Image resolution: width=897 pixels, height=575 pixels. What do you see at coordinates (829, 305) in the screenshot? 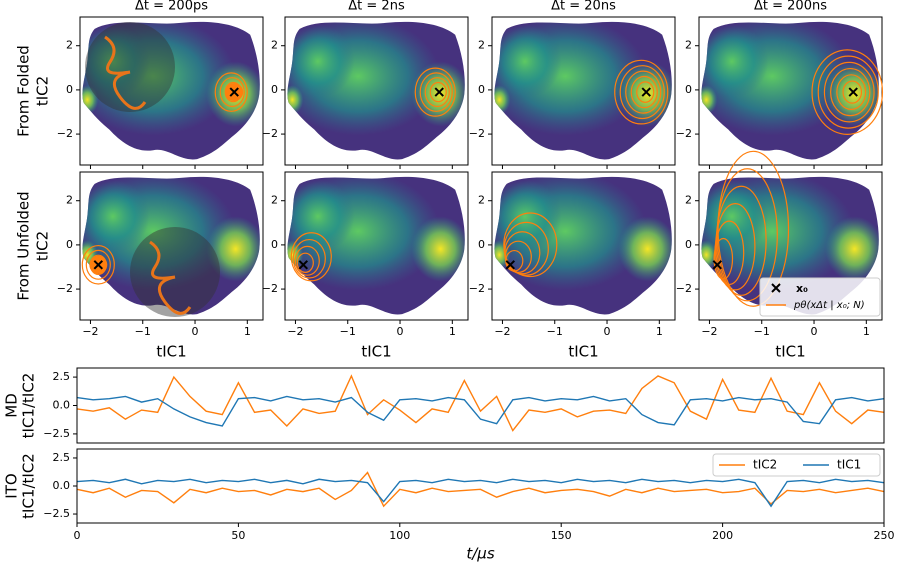
I see `legend-label: pθ(xΔt | x₀; N)` at bounding box center [829, 305].